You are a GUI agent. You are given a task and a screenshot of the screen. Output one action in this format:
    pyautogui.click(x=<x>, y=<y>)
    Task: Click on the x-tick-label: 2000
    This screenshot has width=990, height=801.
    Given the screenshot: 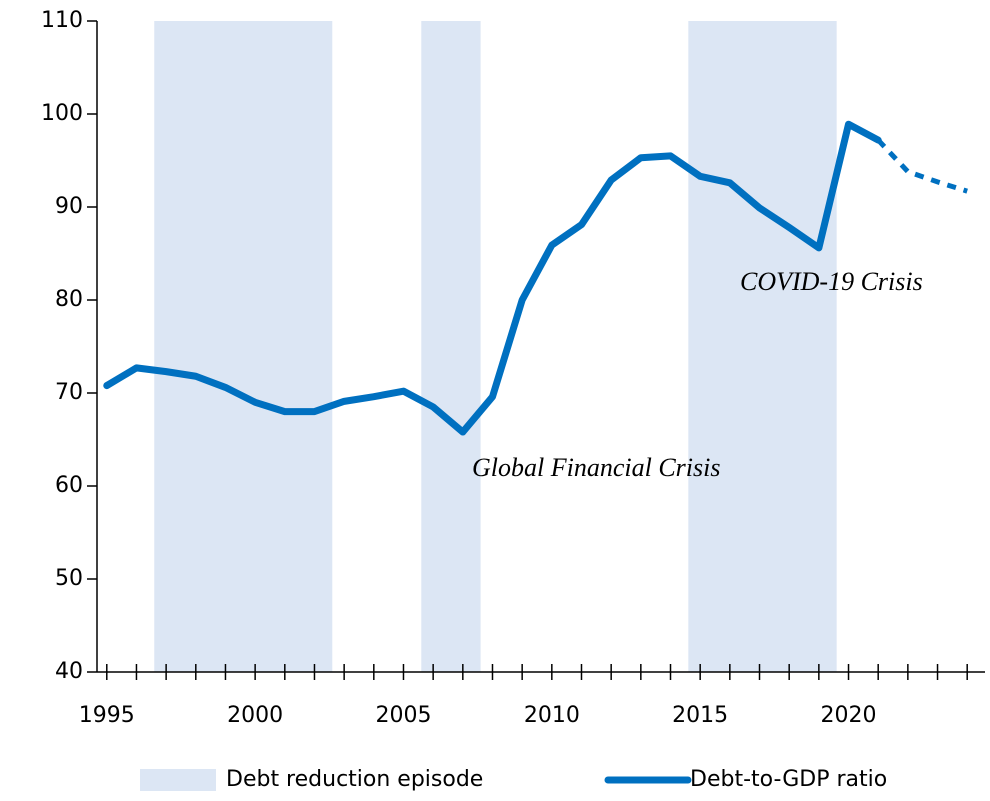 What is the action you would take?
    pyautogui.click(x=255, y=715)
    